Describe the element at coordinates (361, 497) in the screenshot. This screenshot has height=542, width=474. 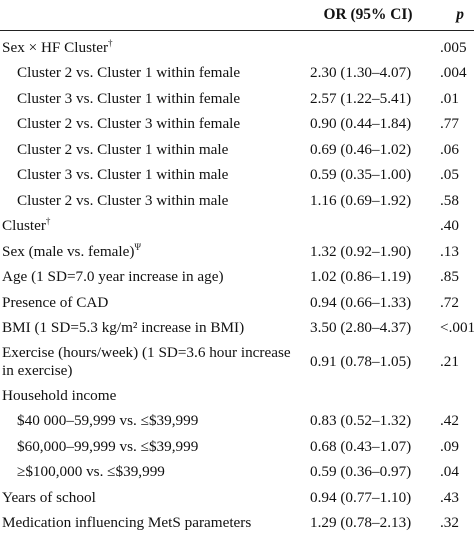
I see `row-or-ci: 0.94 (0.77–1.10)` at that location.